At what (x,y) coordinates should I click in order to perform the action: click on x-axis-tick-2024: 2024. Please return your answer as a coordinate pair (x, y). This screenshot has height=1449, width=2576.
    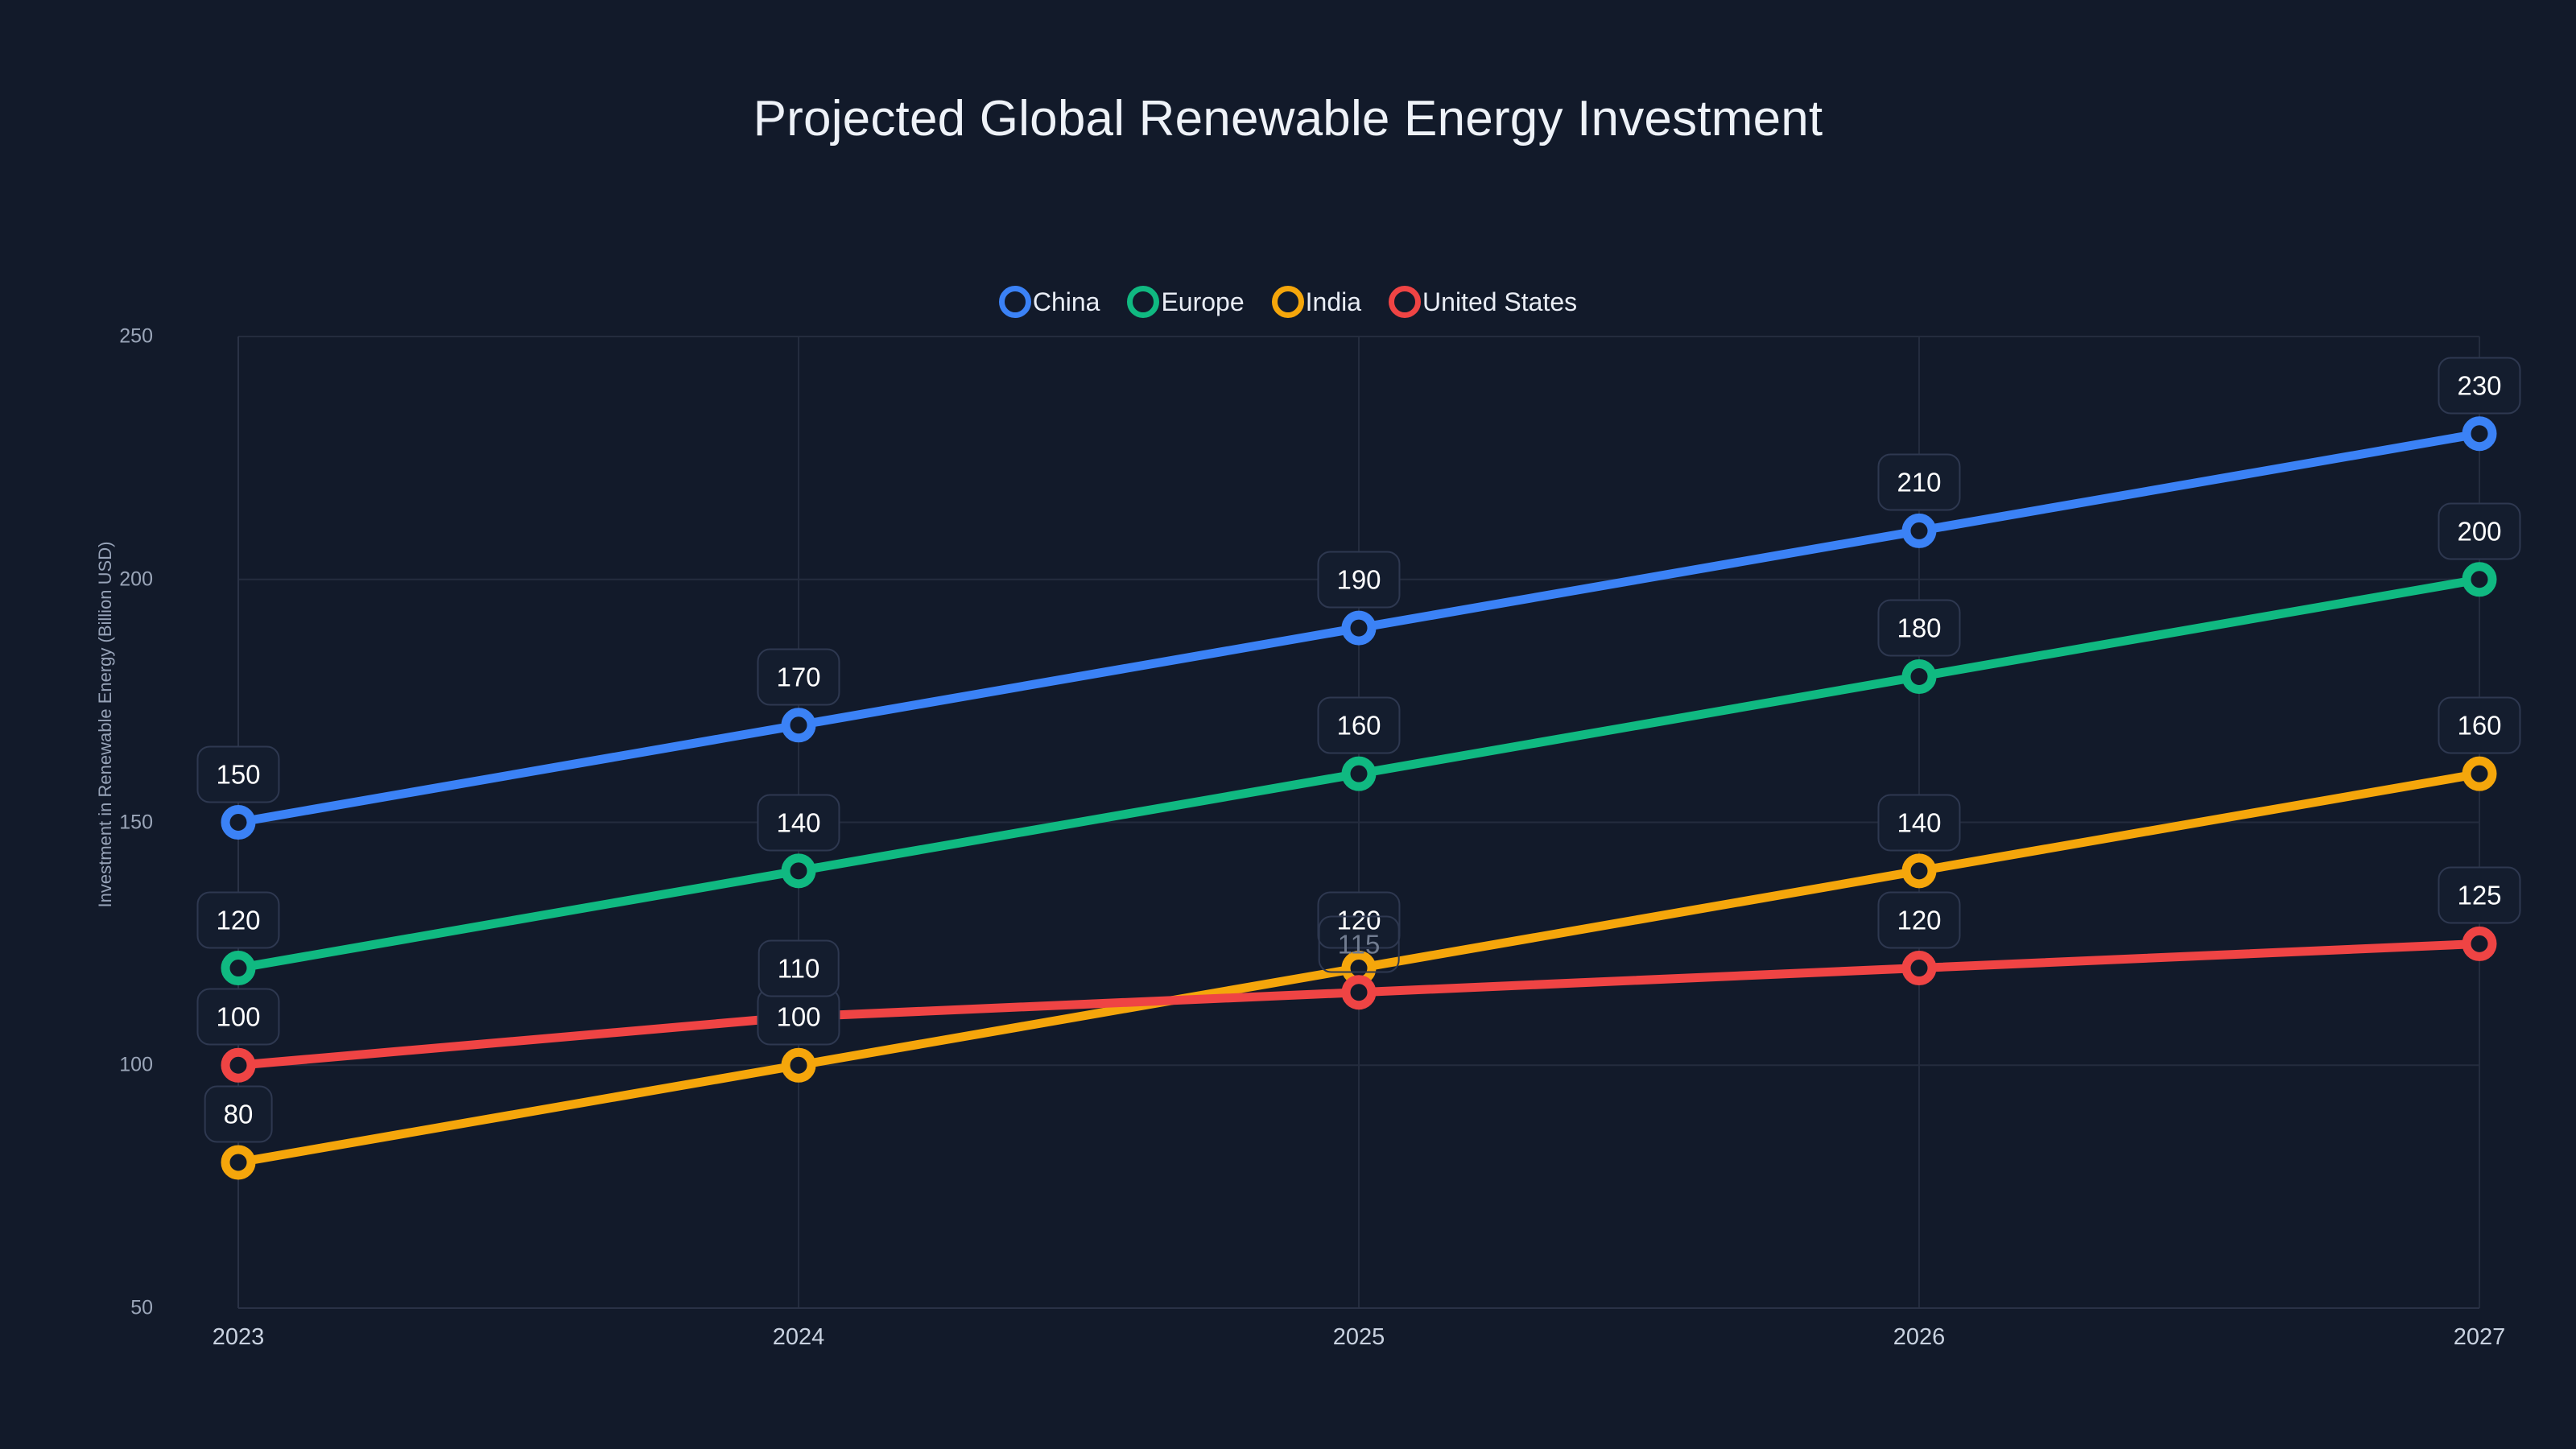
    Looking at the image, I should click on (798, 1337).